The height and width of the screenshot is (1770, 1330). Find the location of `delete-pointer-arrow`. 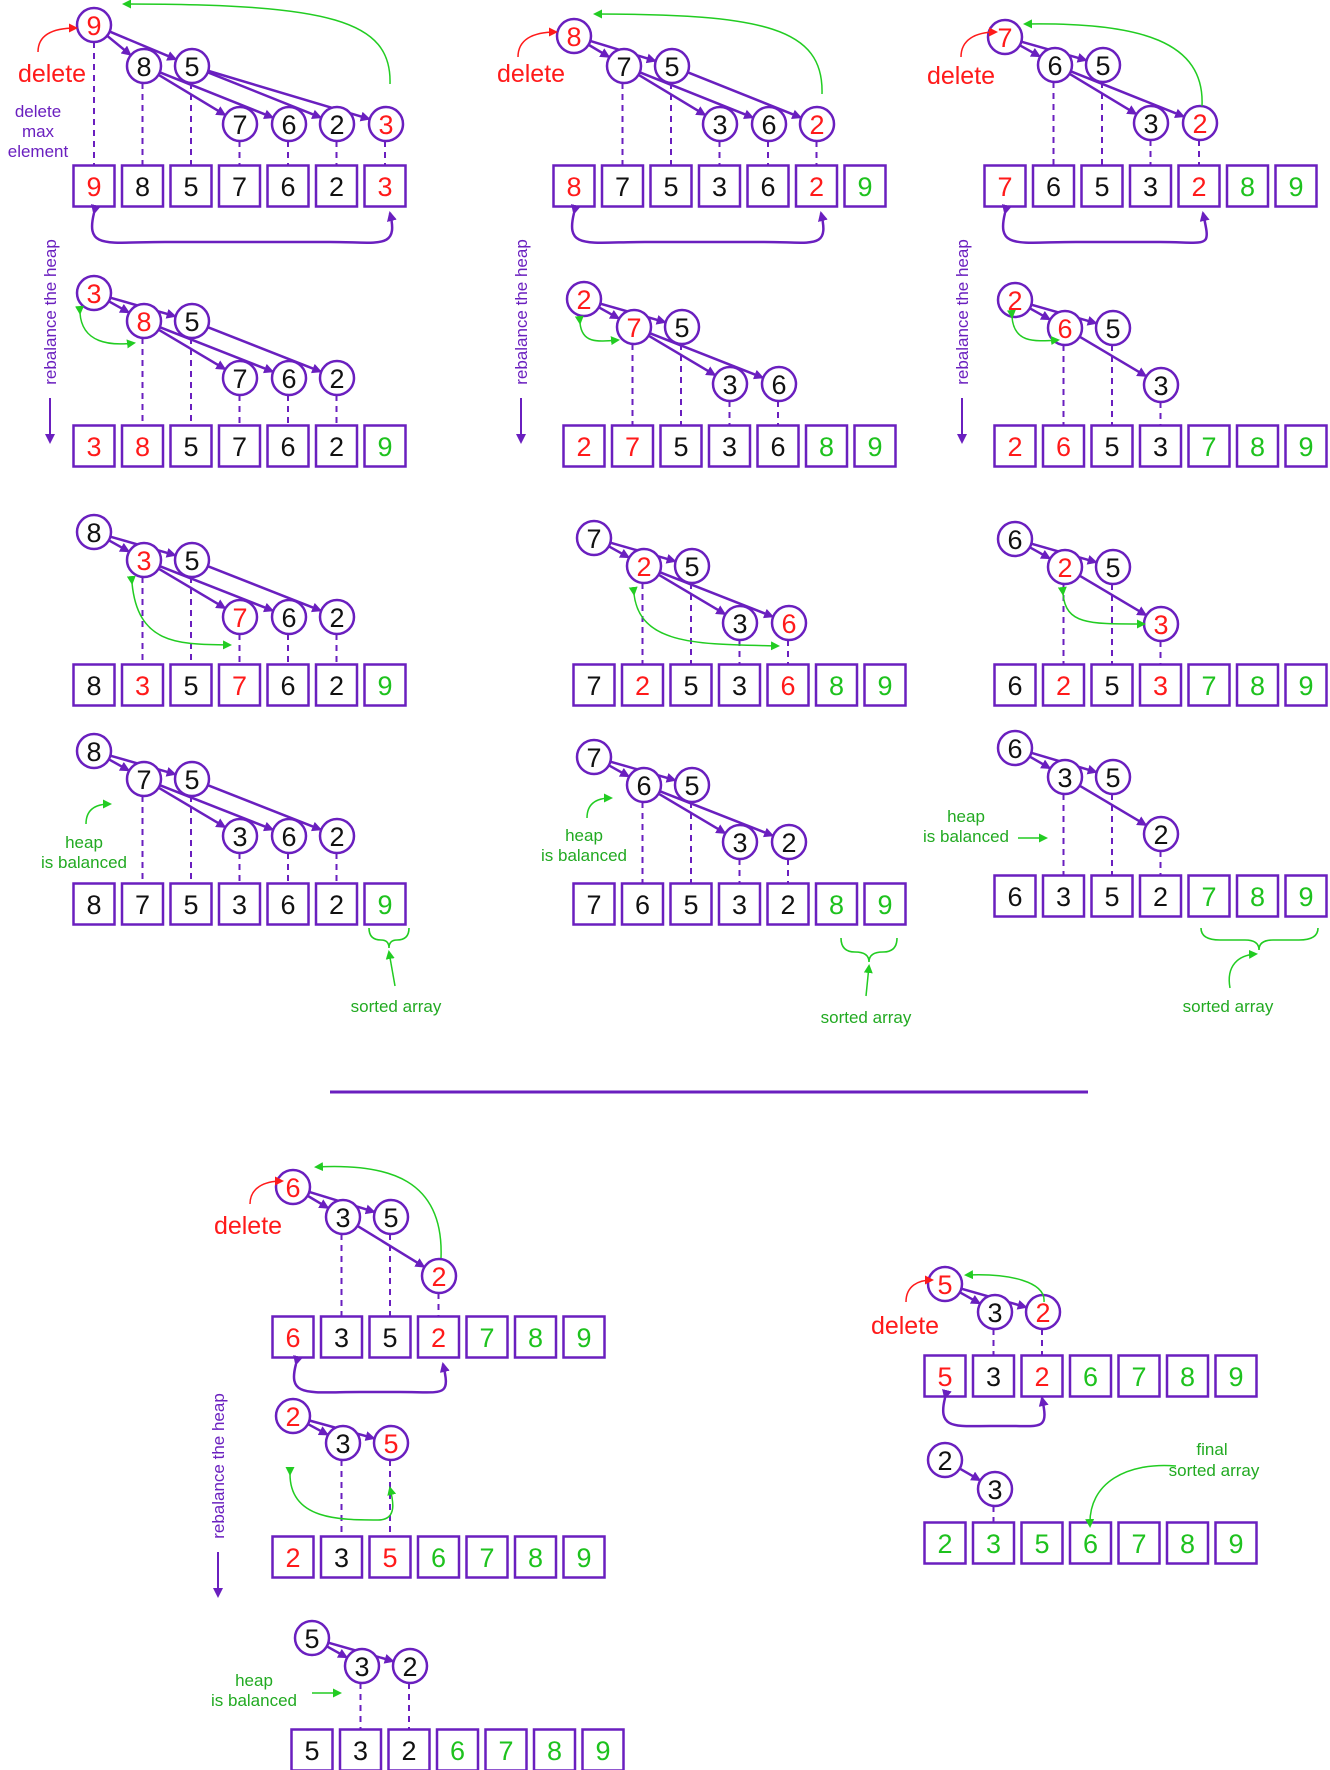

delete-pointer-arrow is located at coordinates (57, 38).